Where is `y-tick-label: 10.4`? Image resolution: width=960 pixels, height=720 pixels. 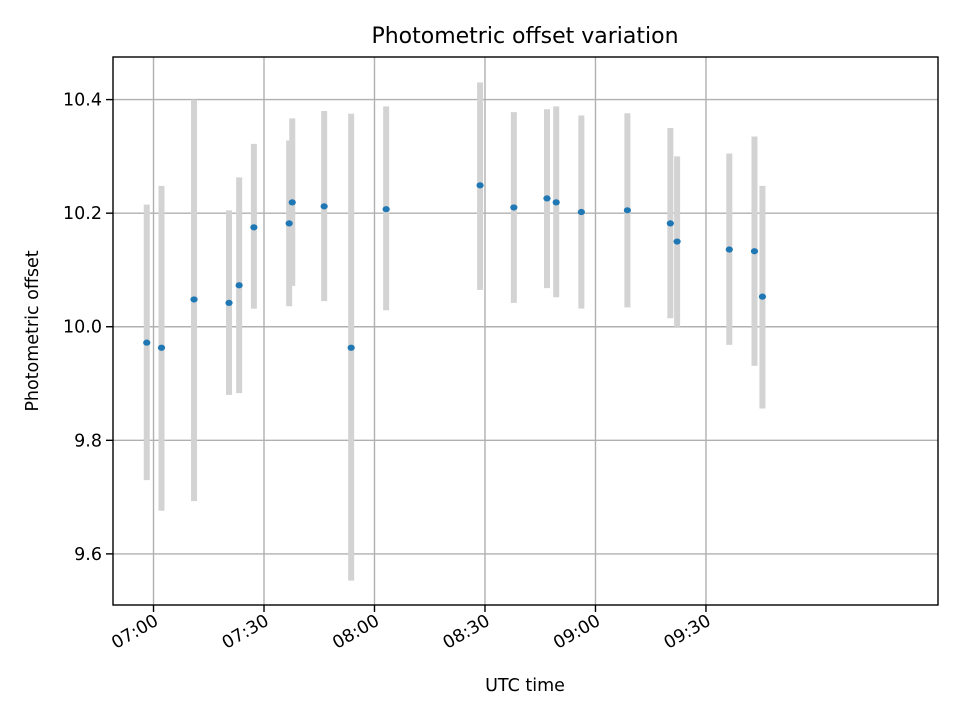
y-tick-label: 10.4 is located at coordinates (82, 101).